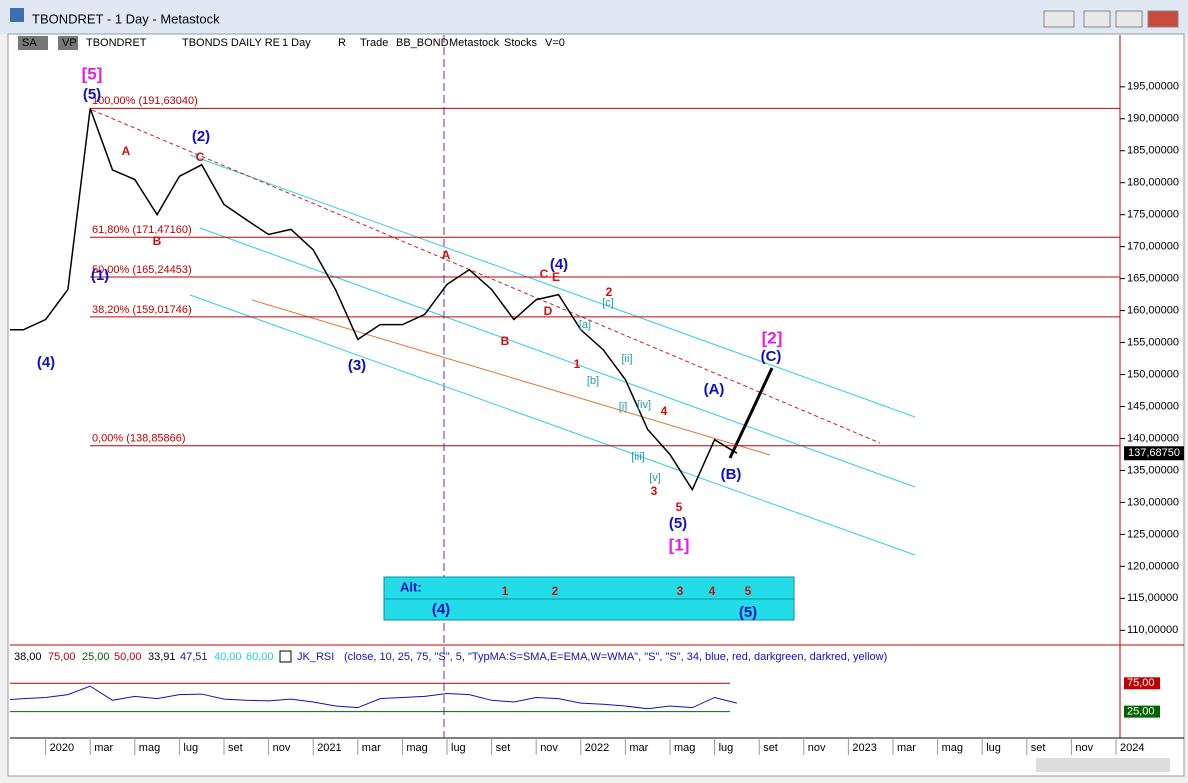  Describe the element at coordinates (200, 157) in the screenshot. I see `wave-label: C` at that location.